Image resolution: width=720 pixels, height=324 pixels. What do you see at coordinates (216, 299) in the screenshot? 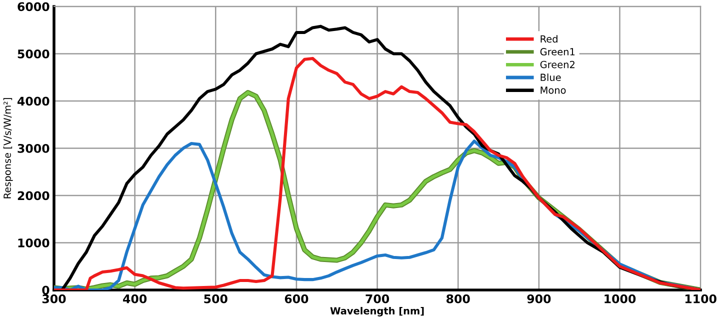
I see `x-tick-label: 500` at bounding box center [216, 299].